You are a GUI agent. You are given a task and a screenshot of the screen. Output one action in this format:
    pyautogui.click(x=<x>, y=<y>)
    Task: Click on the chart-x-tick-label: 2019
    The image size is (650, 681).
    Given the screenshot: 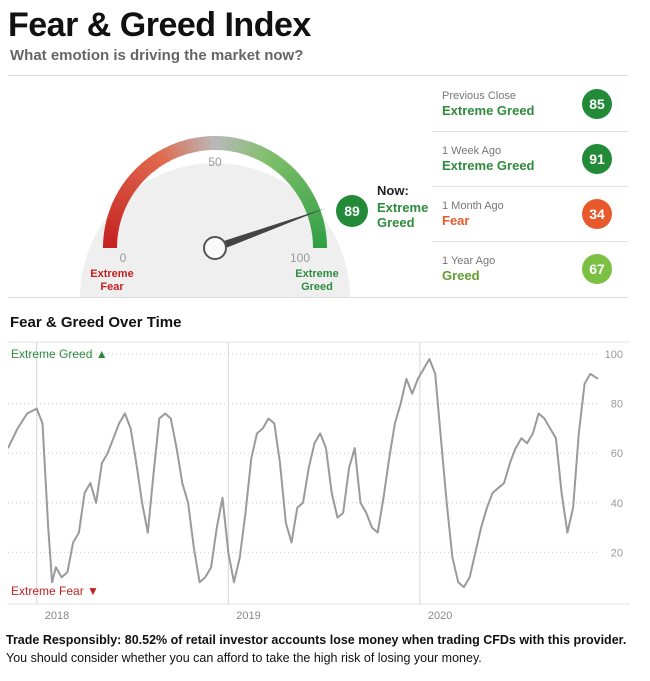 What is the action you would take?
    pyautogui.click(x=248, y=616)
    